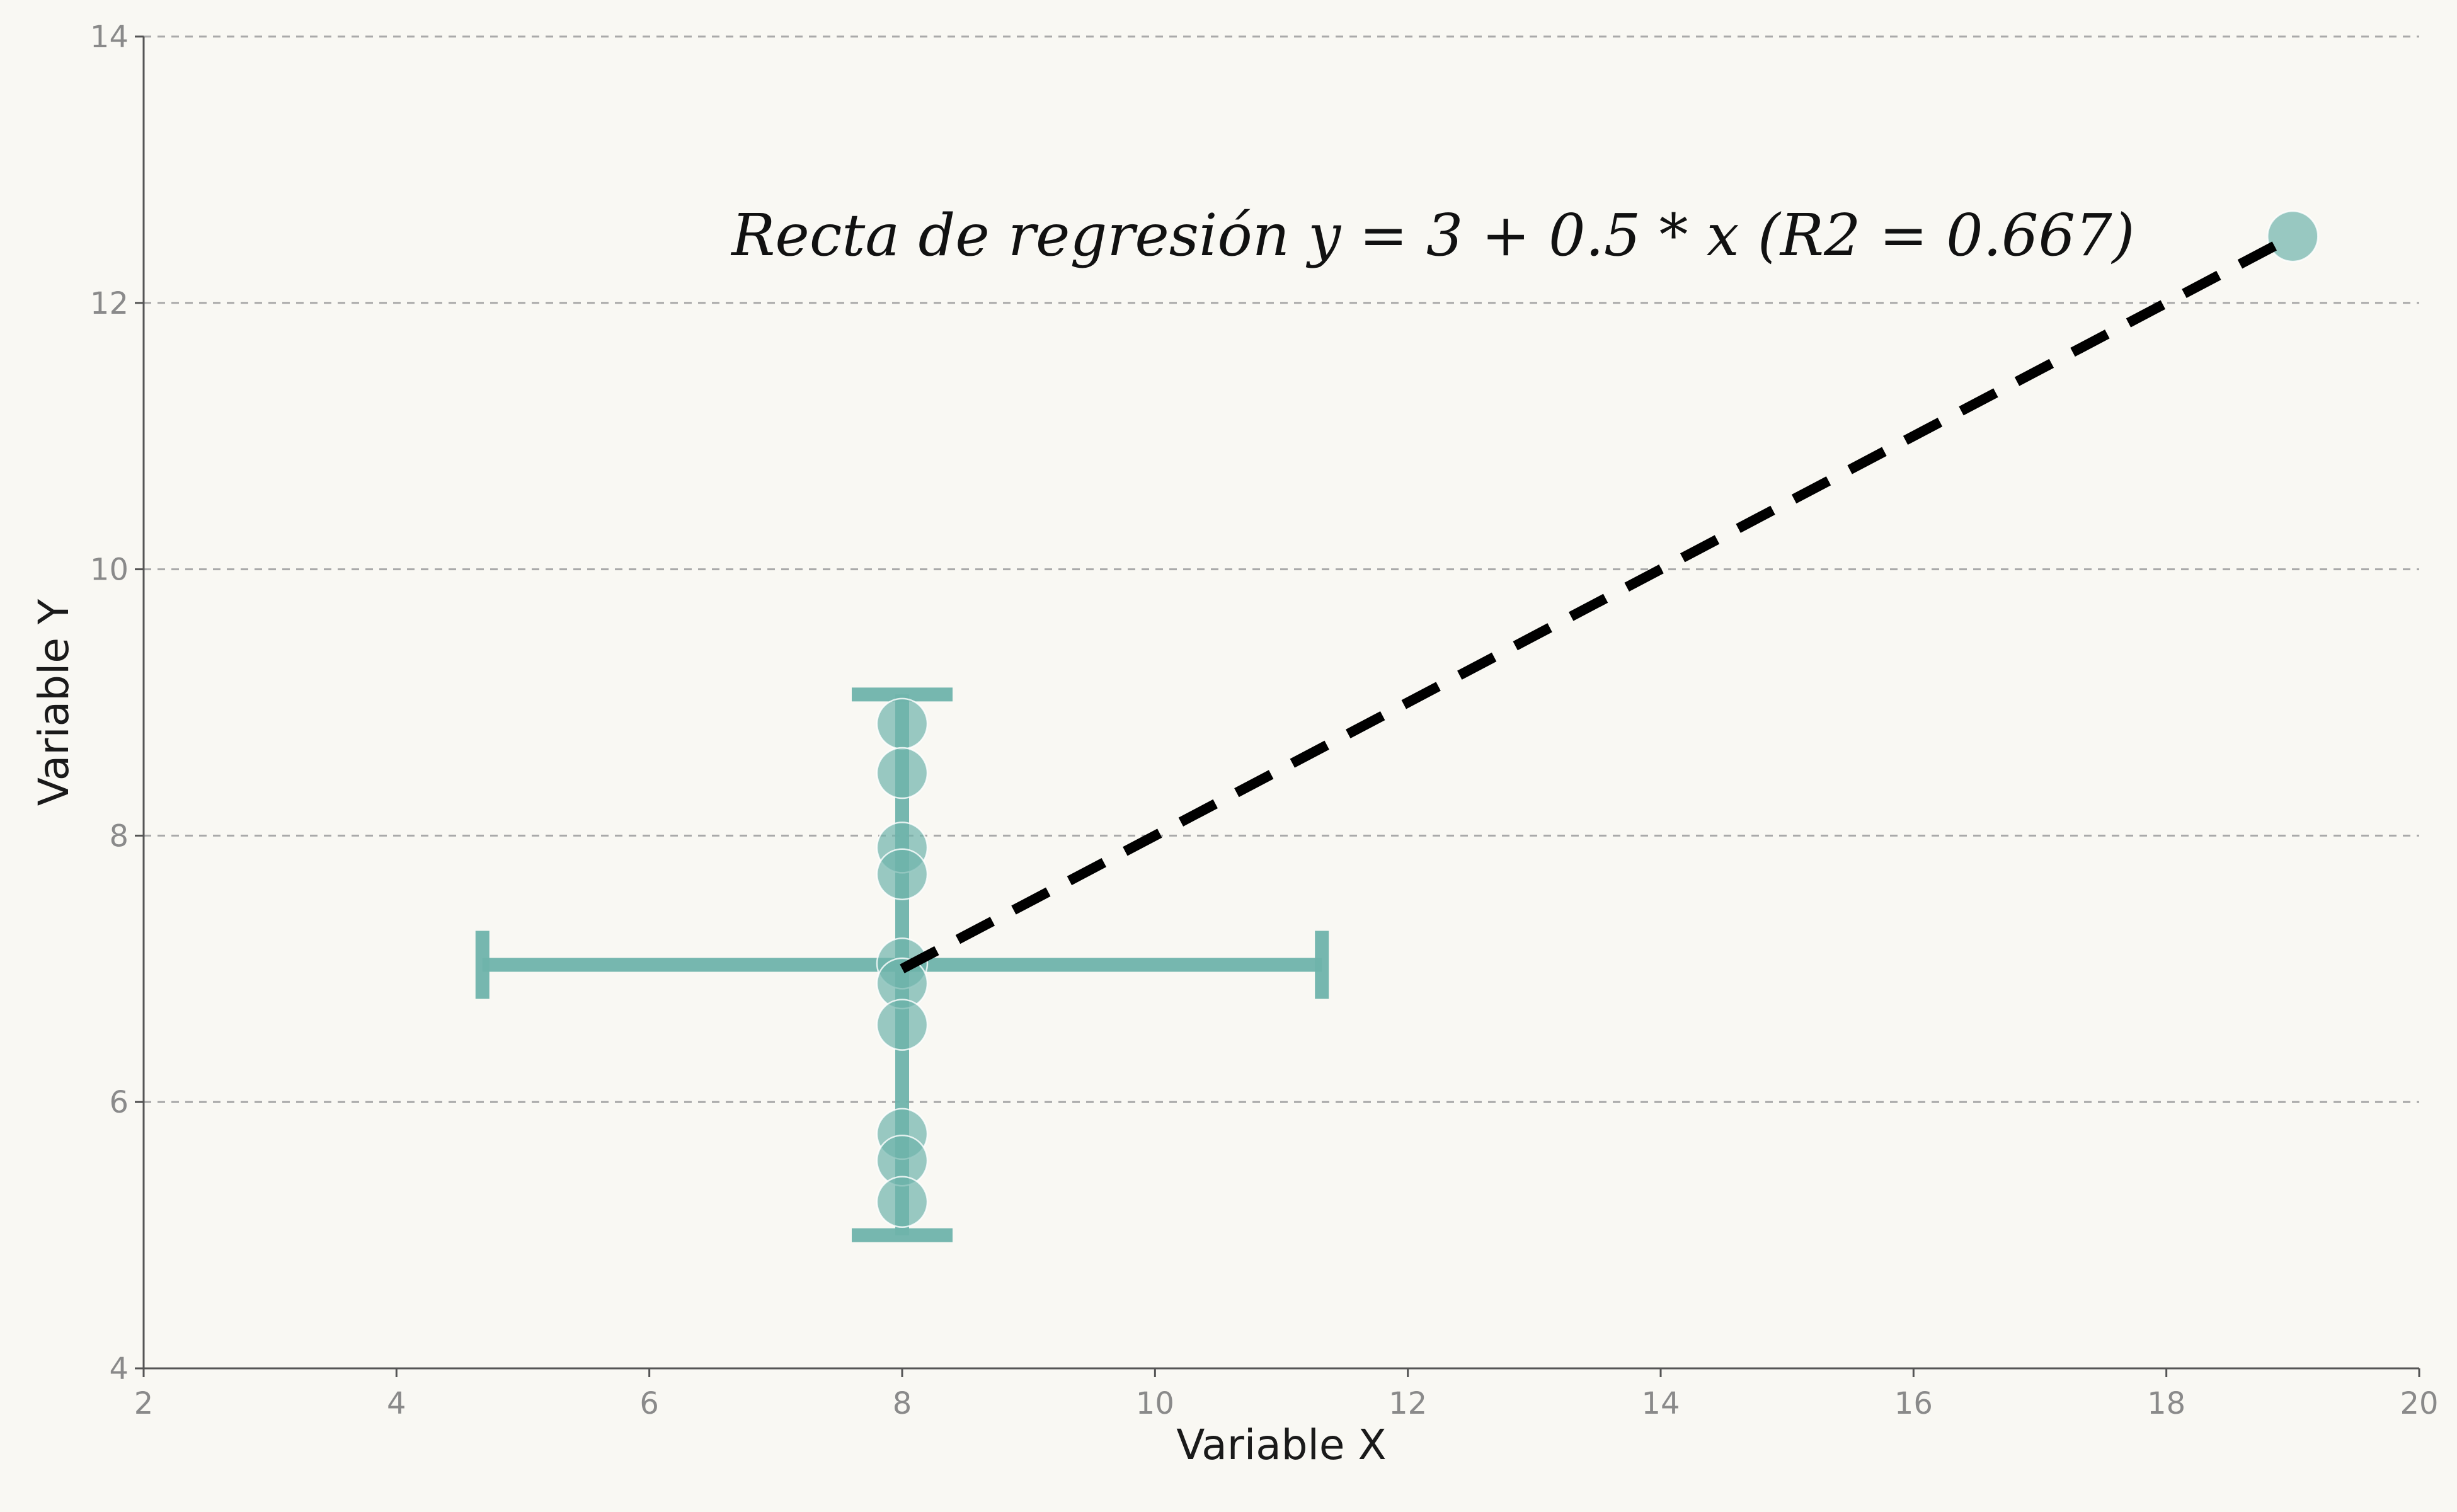  Describe the element at coordinates (2419, 1403) in the screenshot. I see `x-tick-label: 20` at that location.